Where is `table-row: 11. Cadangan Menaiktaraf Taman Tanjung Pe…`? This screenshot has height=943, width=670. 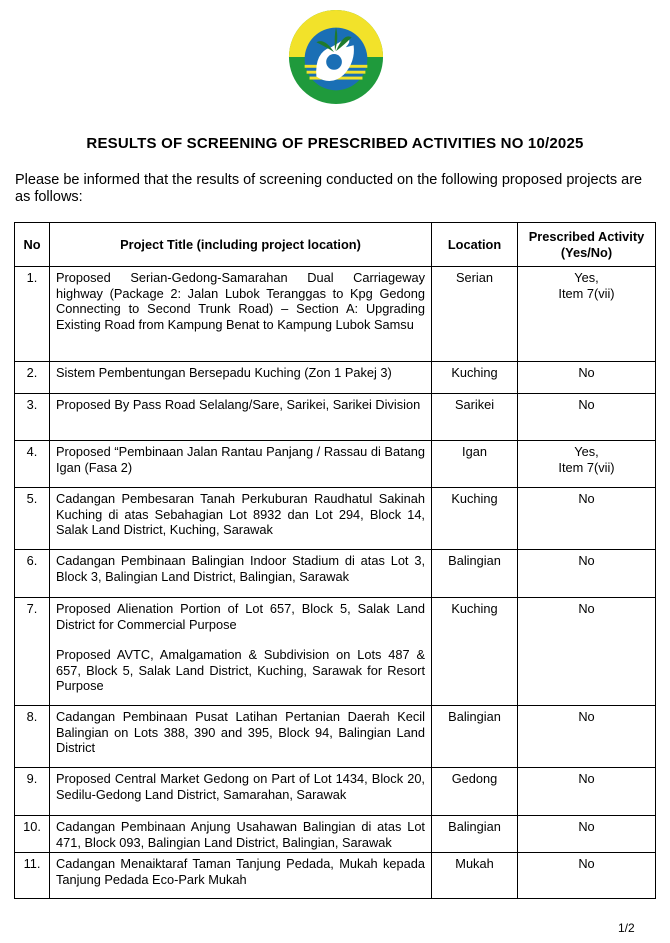
table-row: 11. Cadangan Menaiktaraf Taman Tanjung Pe… is located at coordinates (335, 875).